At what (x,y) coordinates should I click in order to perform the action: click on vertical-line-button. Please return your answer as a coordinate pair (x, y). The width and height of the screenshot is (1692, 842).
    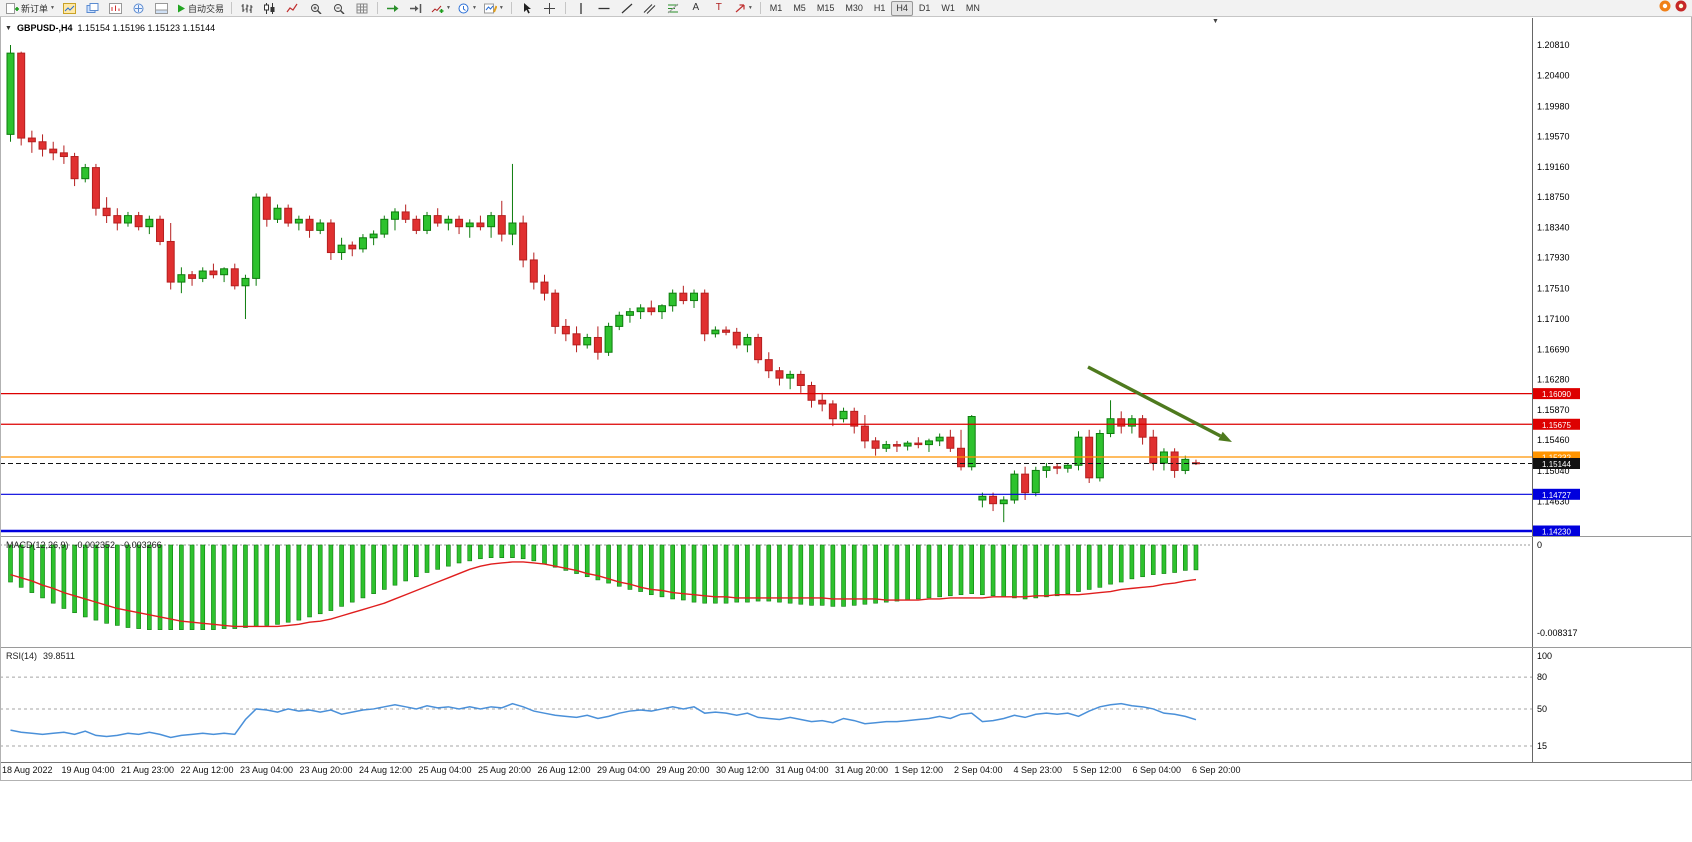
    Looking at the image, I should click on (581, 8).